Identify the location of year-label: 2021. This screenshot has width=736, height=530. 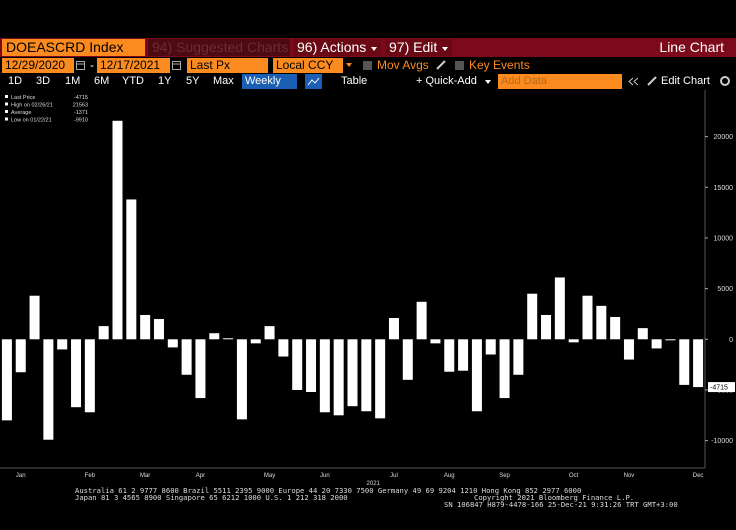
(374, 484).